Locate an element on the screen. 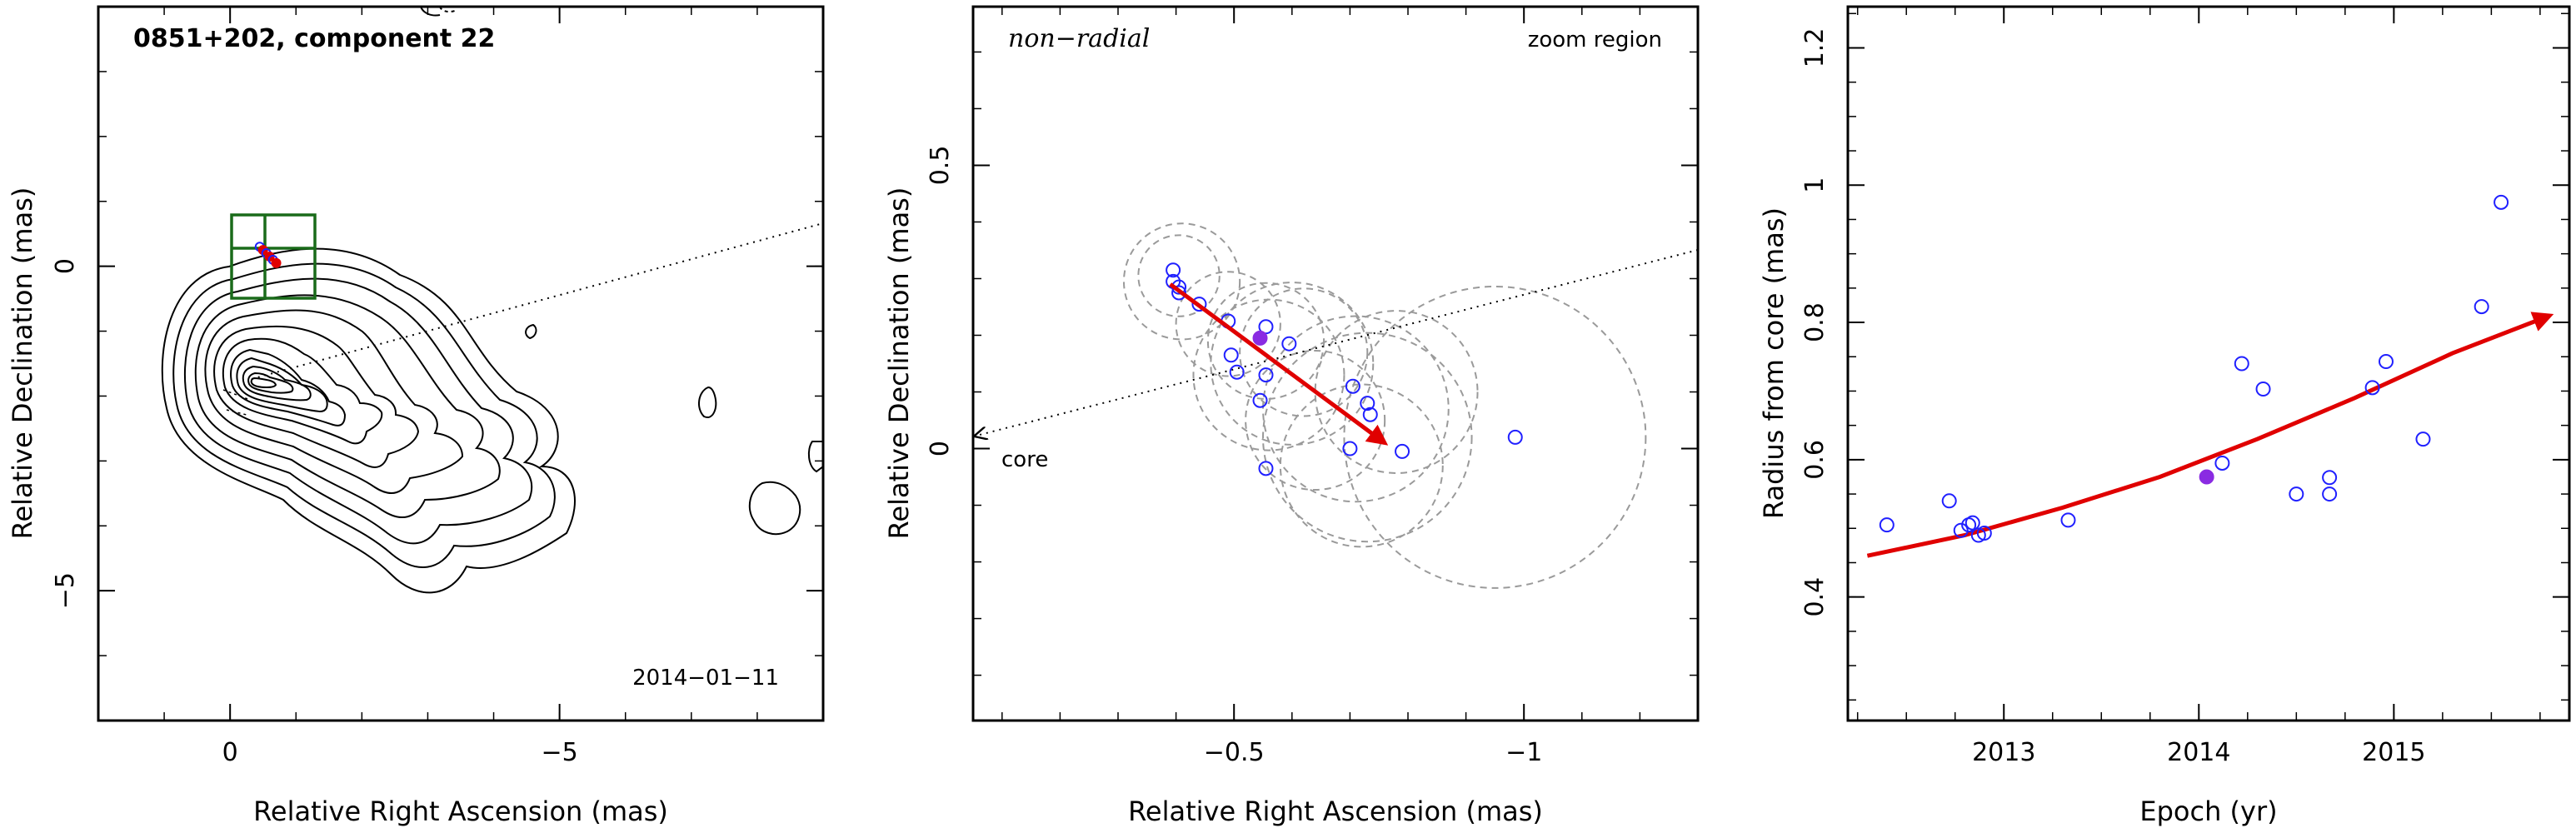 This screenshot has width=2576, height=833. zoom-region-label: zoom region is located at coordinates (1595, 39).